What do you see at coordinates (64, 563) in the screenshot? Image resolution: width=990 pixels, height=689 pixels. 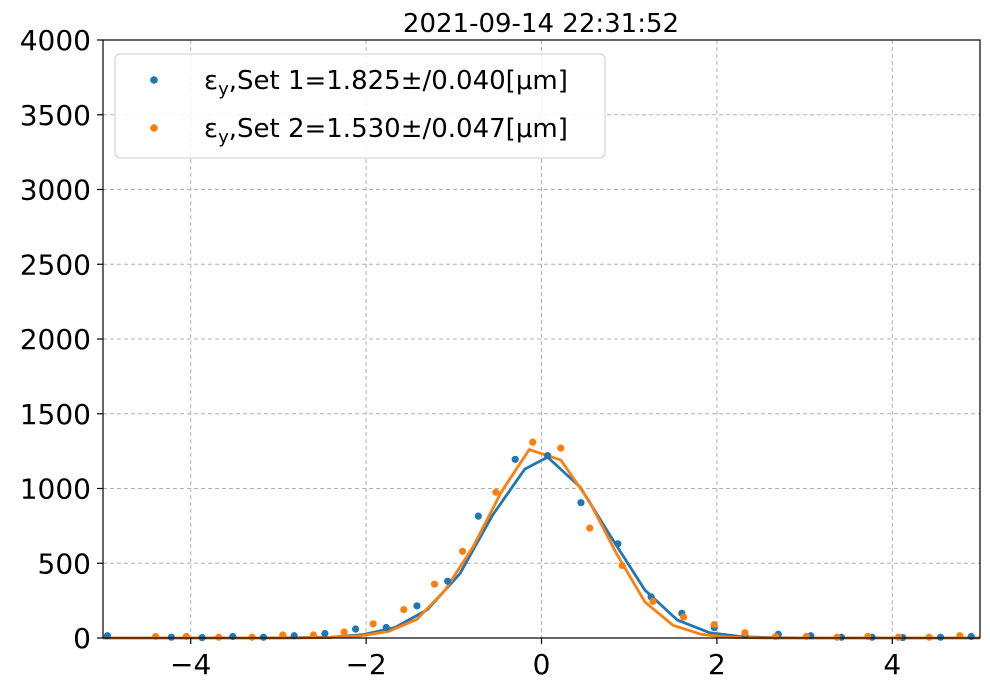 I see `y-tick-label: 500` at bounding box center [64, 563].